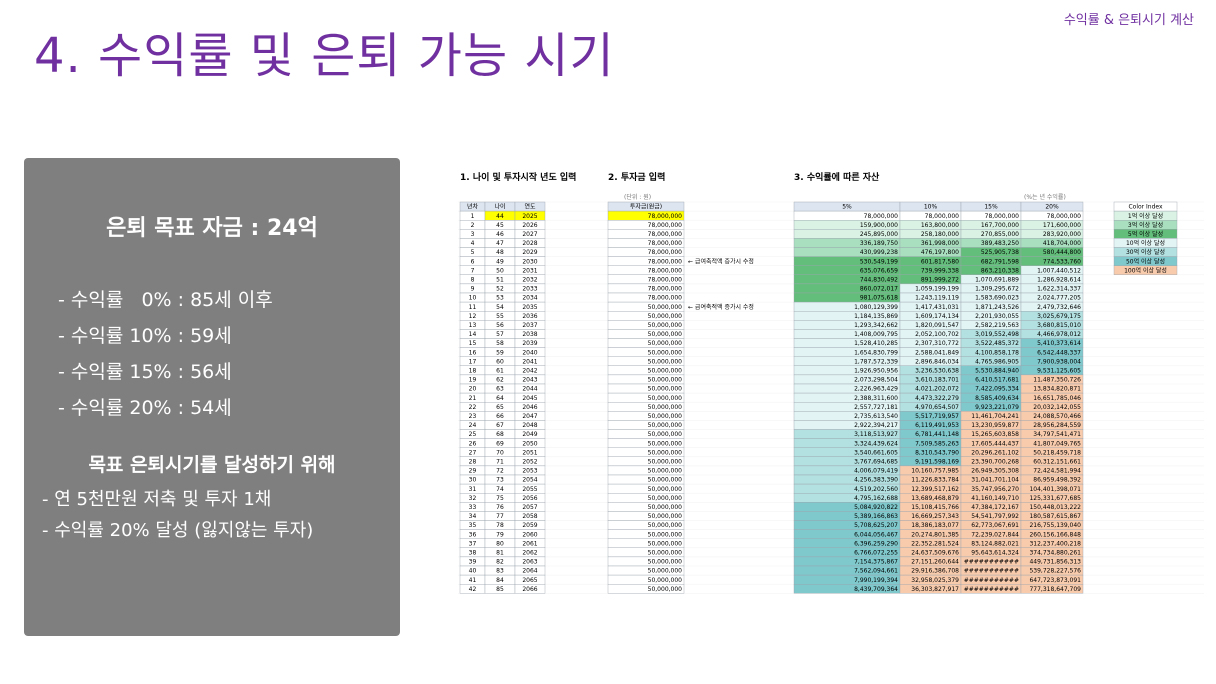 Image resolution: width=1216 pixels, height=684 pixels. Describe the element at coordinates (876, 325) in the screenshot. I see `rate-text: 1,293,342,662` at that location.